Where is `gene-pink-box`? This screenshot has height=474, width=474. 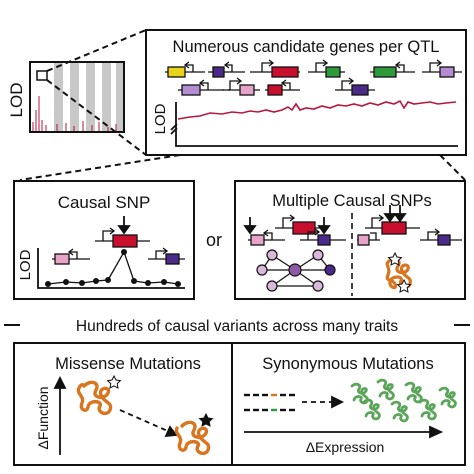
gene-pink-box is located at coordinates (62, 259).